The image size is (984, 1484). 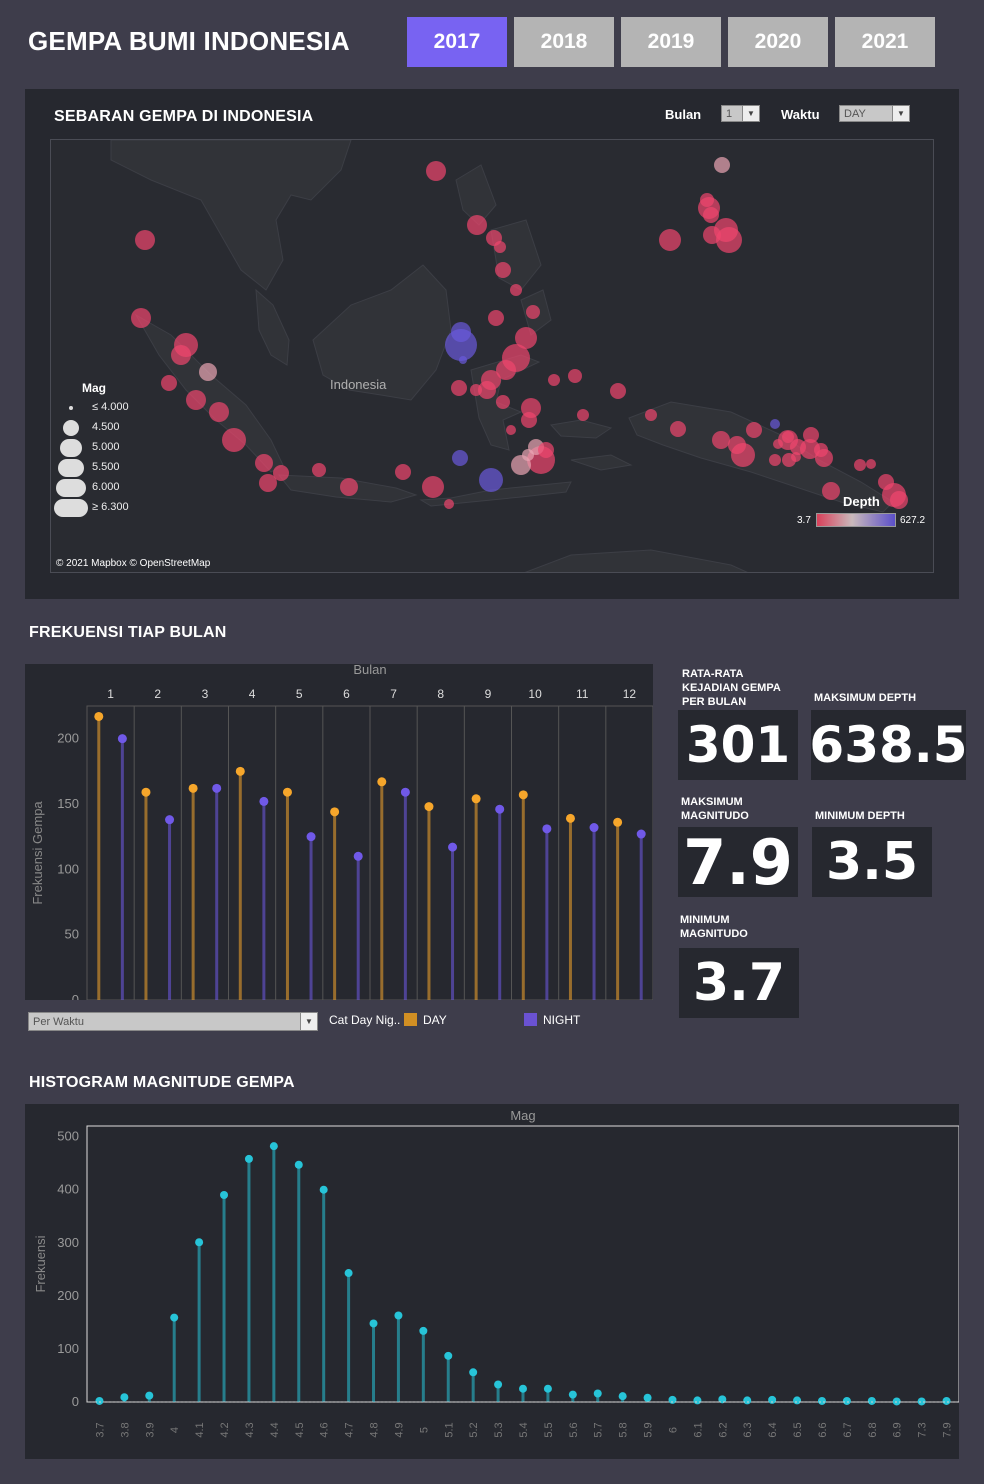 I want to click on legend-night-swatch, so click(x=530, y=1019).